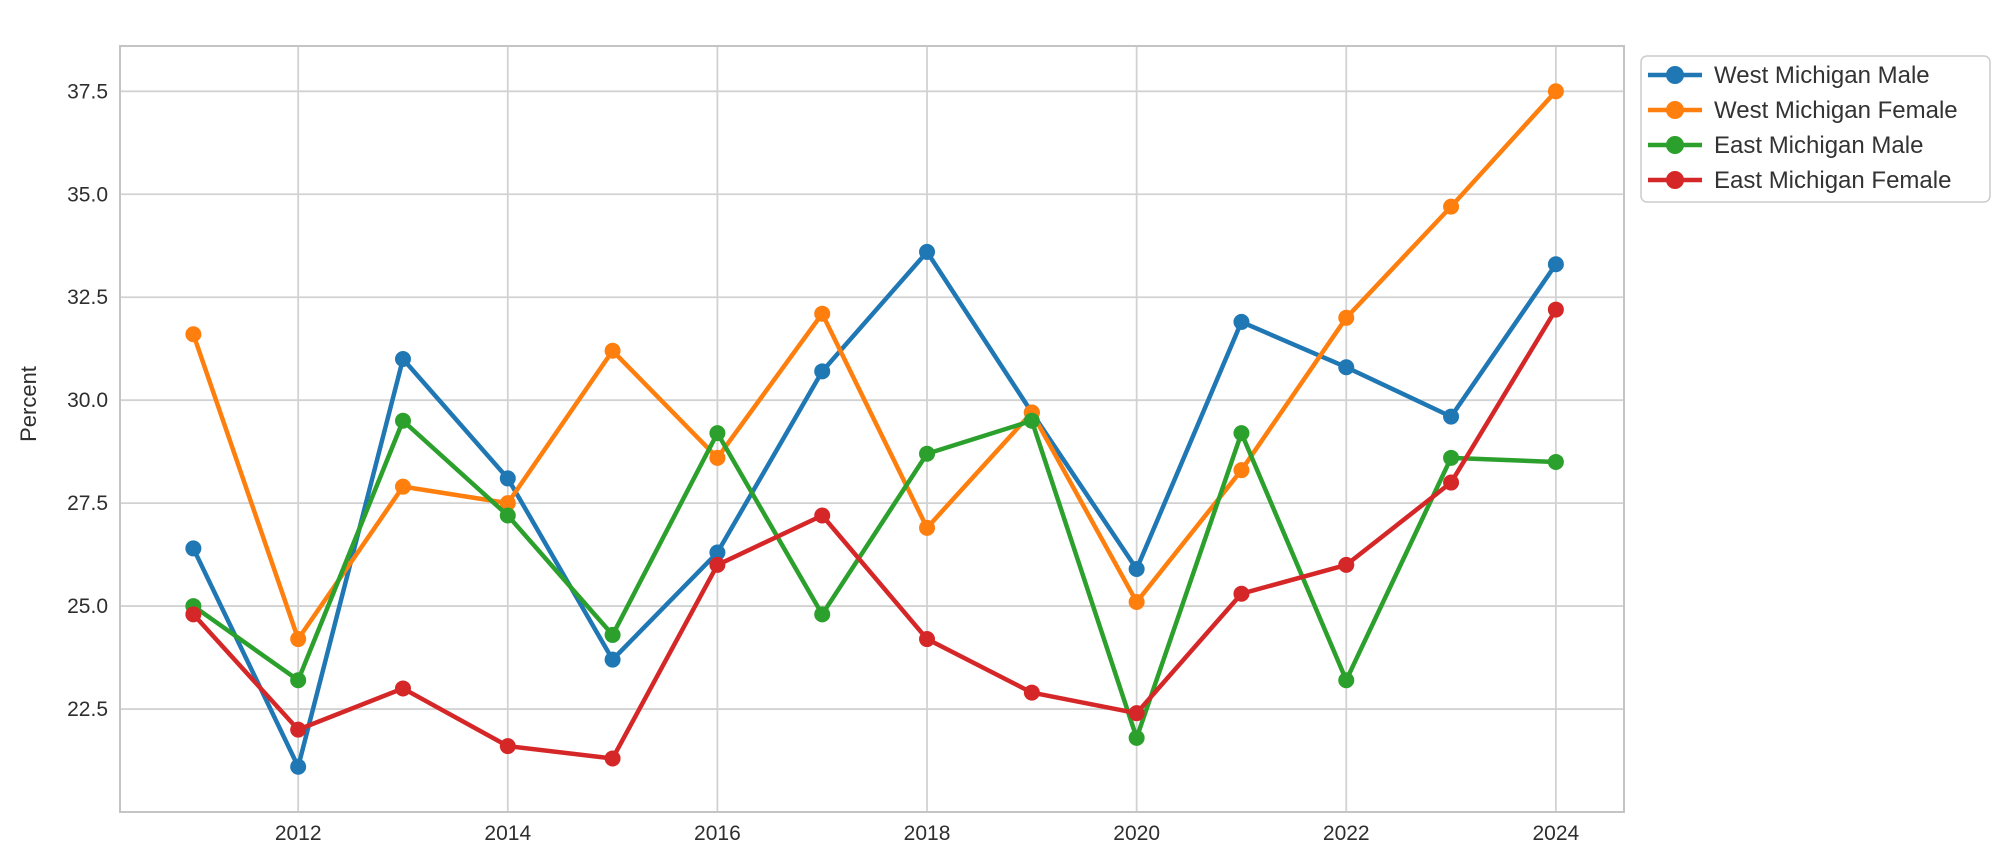 Image resolution: width=2000 pixels, height=868 pixels. I want to click on y-tick-label: 27.5, so click(87, 503).